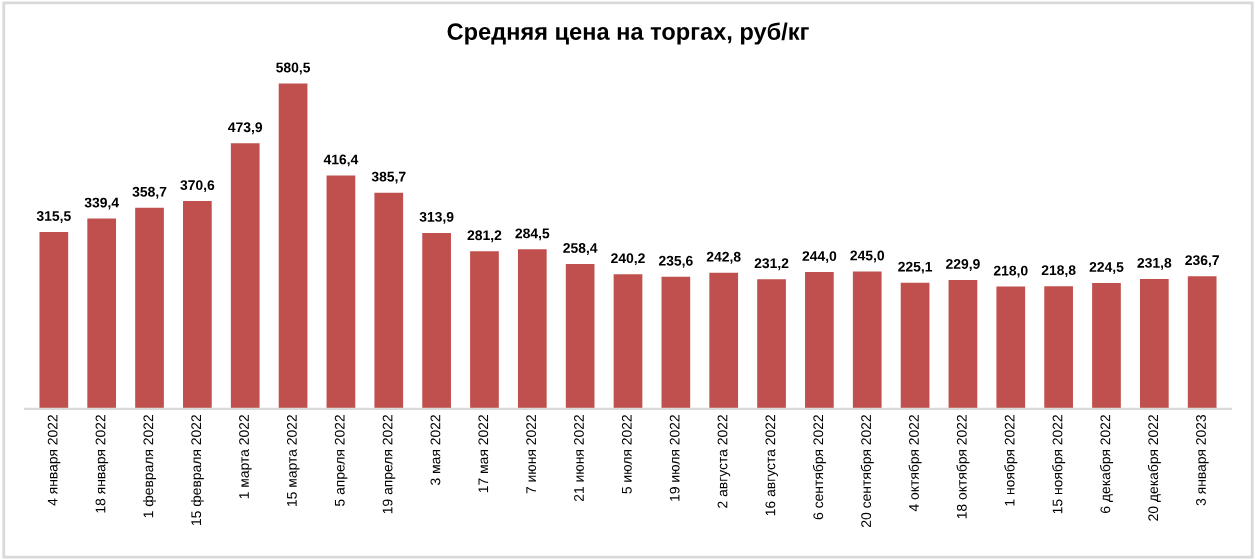 The height and width of the screenshot is (560, 1256). What do you see at coordinates (628, 33) in the screenshot?
I see `chart-title: Средняя цена на торгах, руб/кг` at bounding box center [628, 33].